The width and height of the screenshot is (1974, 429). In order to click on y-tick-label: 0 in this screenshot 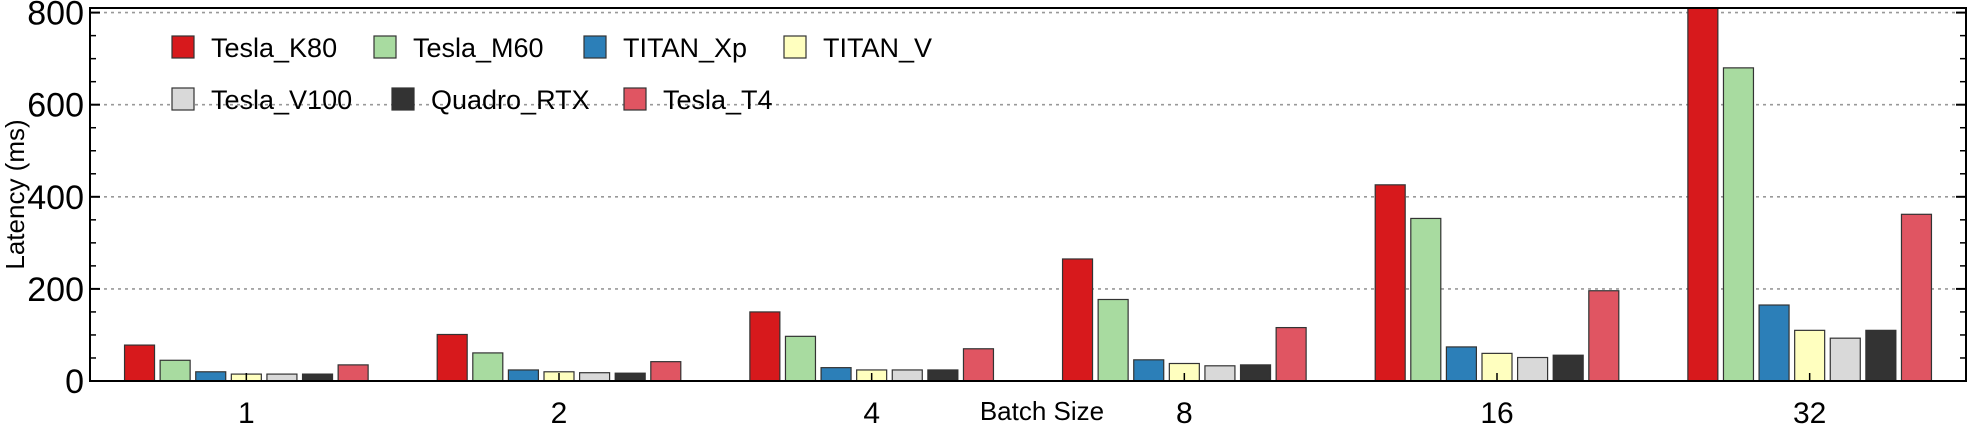, I will do `click(74, 382)`.